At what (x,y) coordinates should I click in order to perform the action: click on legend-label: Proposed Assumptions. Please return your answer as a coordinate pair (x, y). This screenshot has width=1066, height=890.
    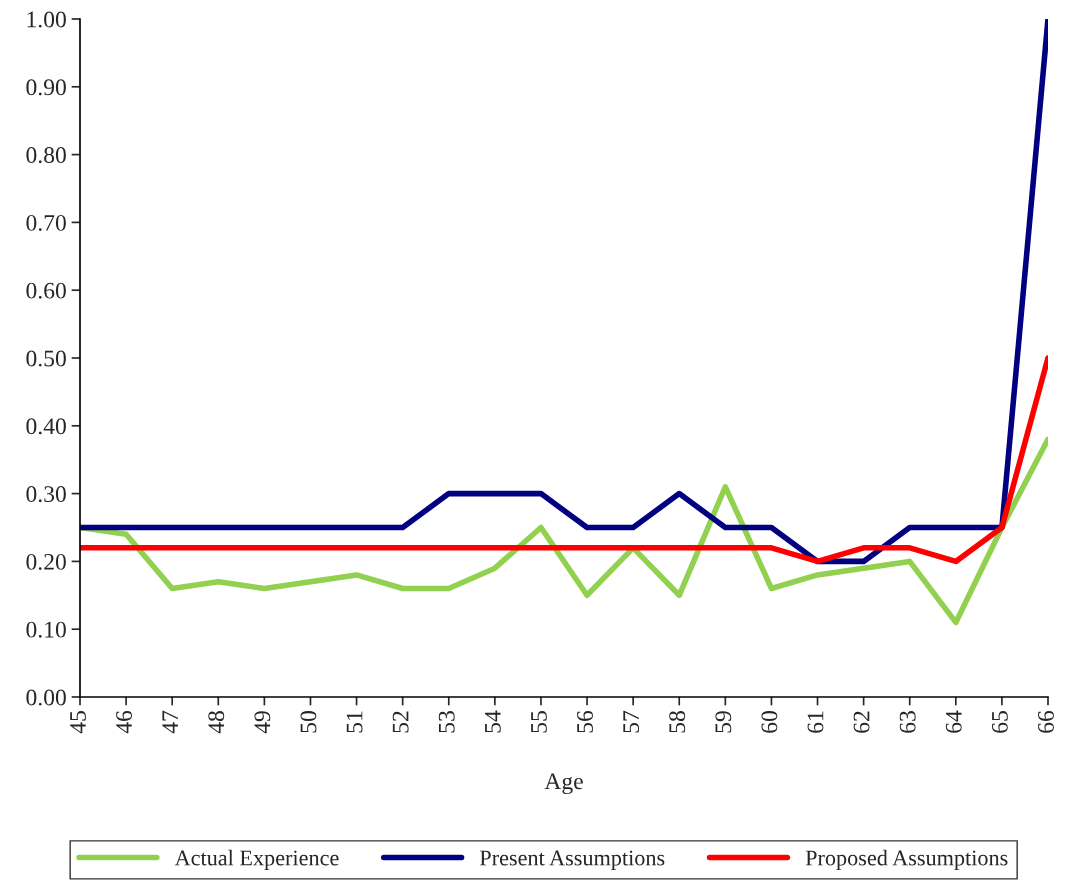
    Looking at the image, I should click on (906, 859).